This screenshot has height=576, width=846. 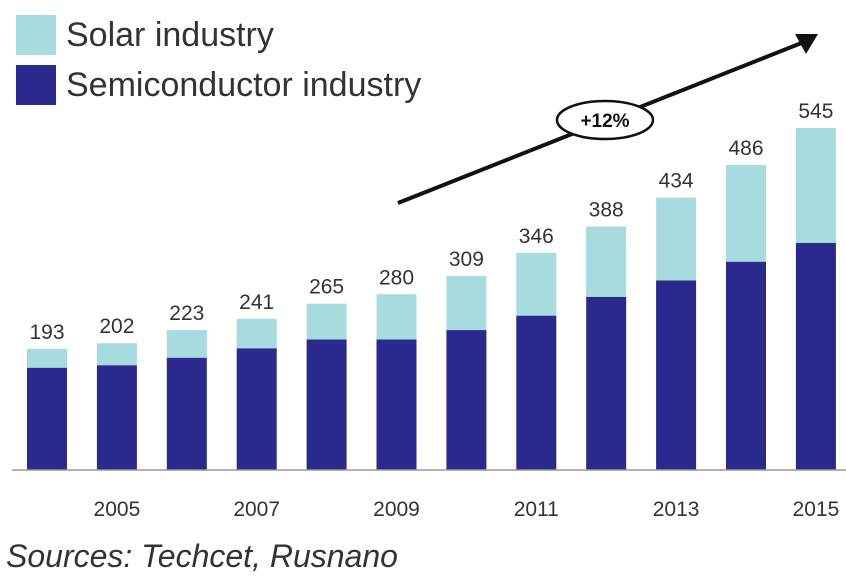 What do you see at coordinates (396, 404) in the screenshot?
I see `bar-semiconductor-2009` at bounding box center [396, 404].